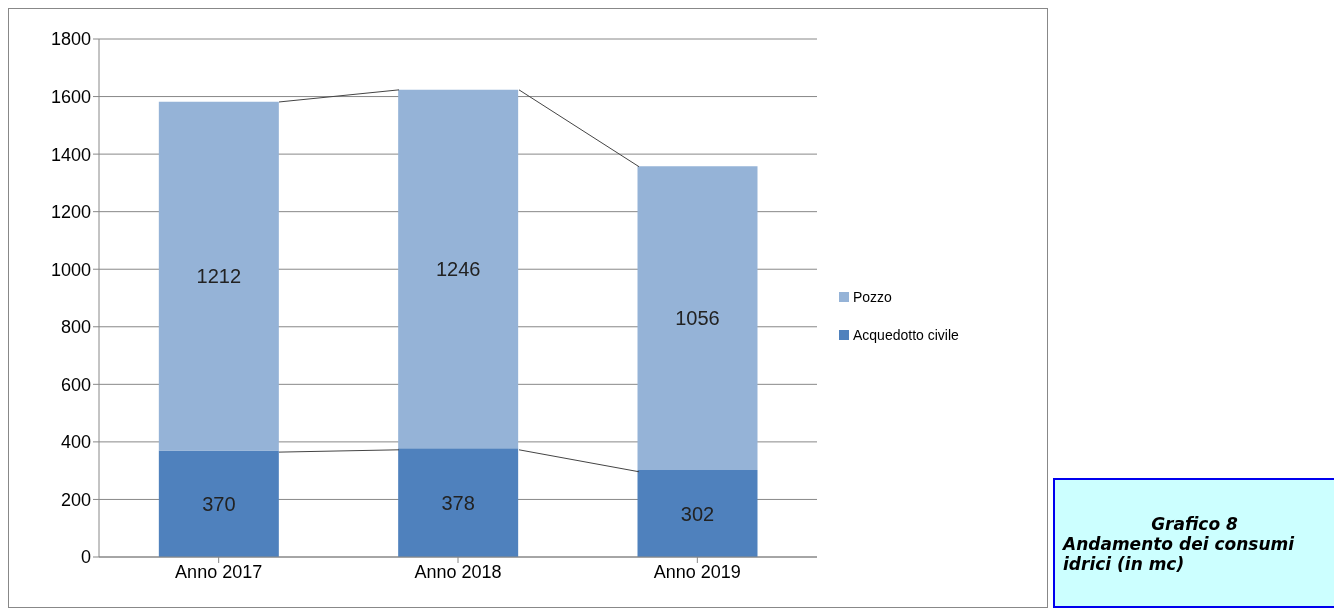 This screenshot has height=609, width=1334. I want to click on data-label: 302, so click(697, 513).